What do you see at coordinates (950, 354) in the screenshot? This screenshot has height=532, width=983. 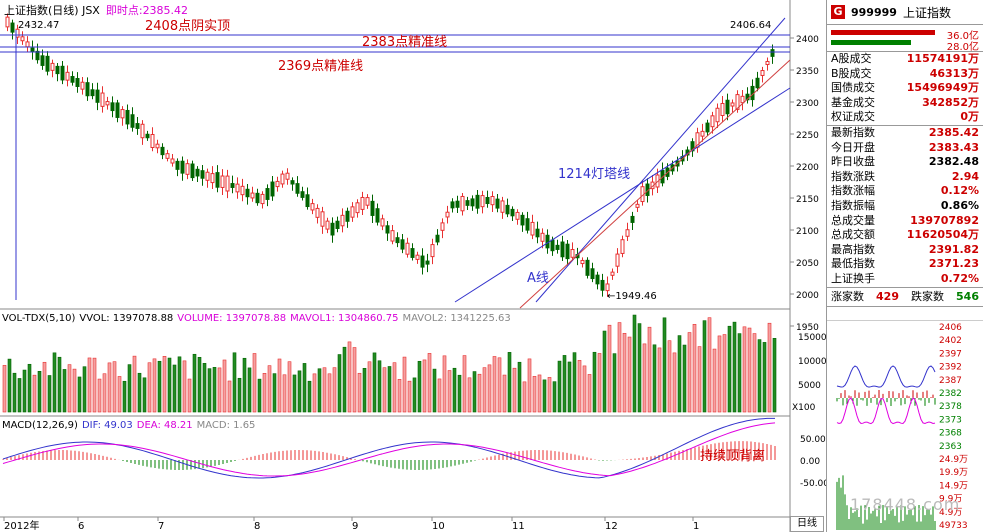 I see `mini-tick: 2397` at bounding box center [950, 354].